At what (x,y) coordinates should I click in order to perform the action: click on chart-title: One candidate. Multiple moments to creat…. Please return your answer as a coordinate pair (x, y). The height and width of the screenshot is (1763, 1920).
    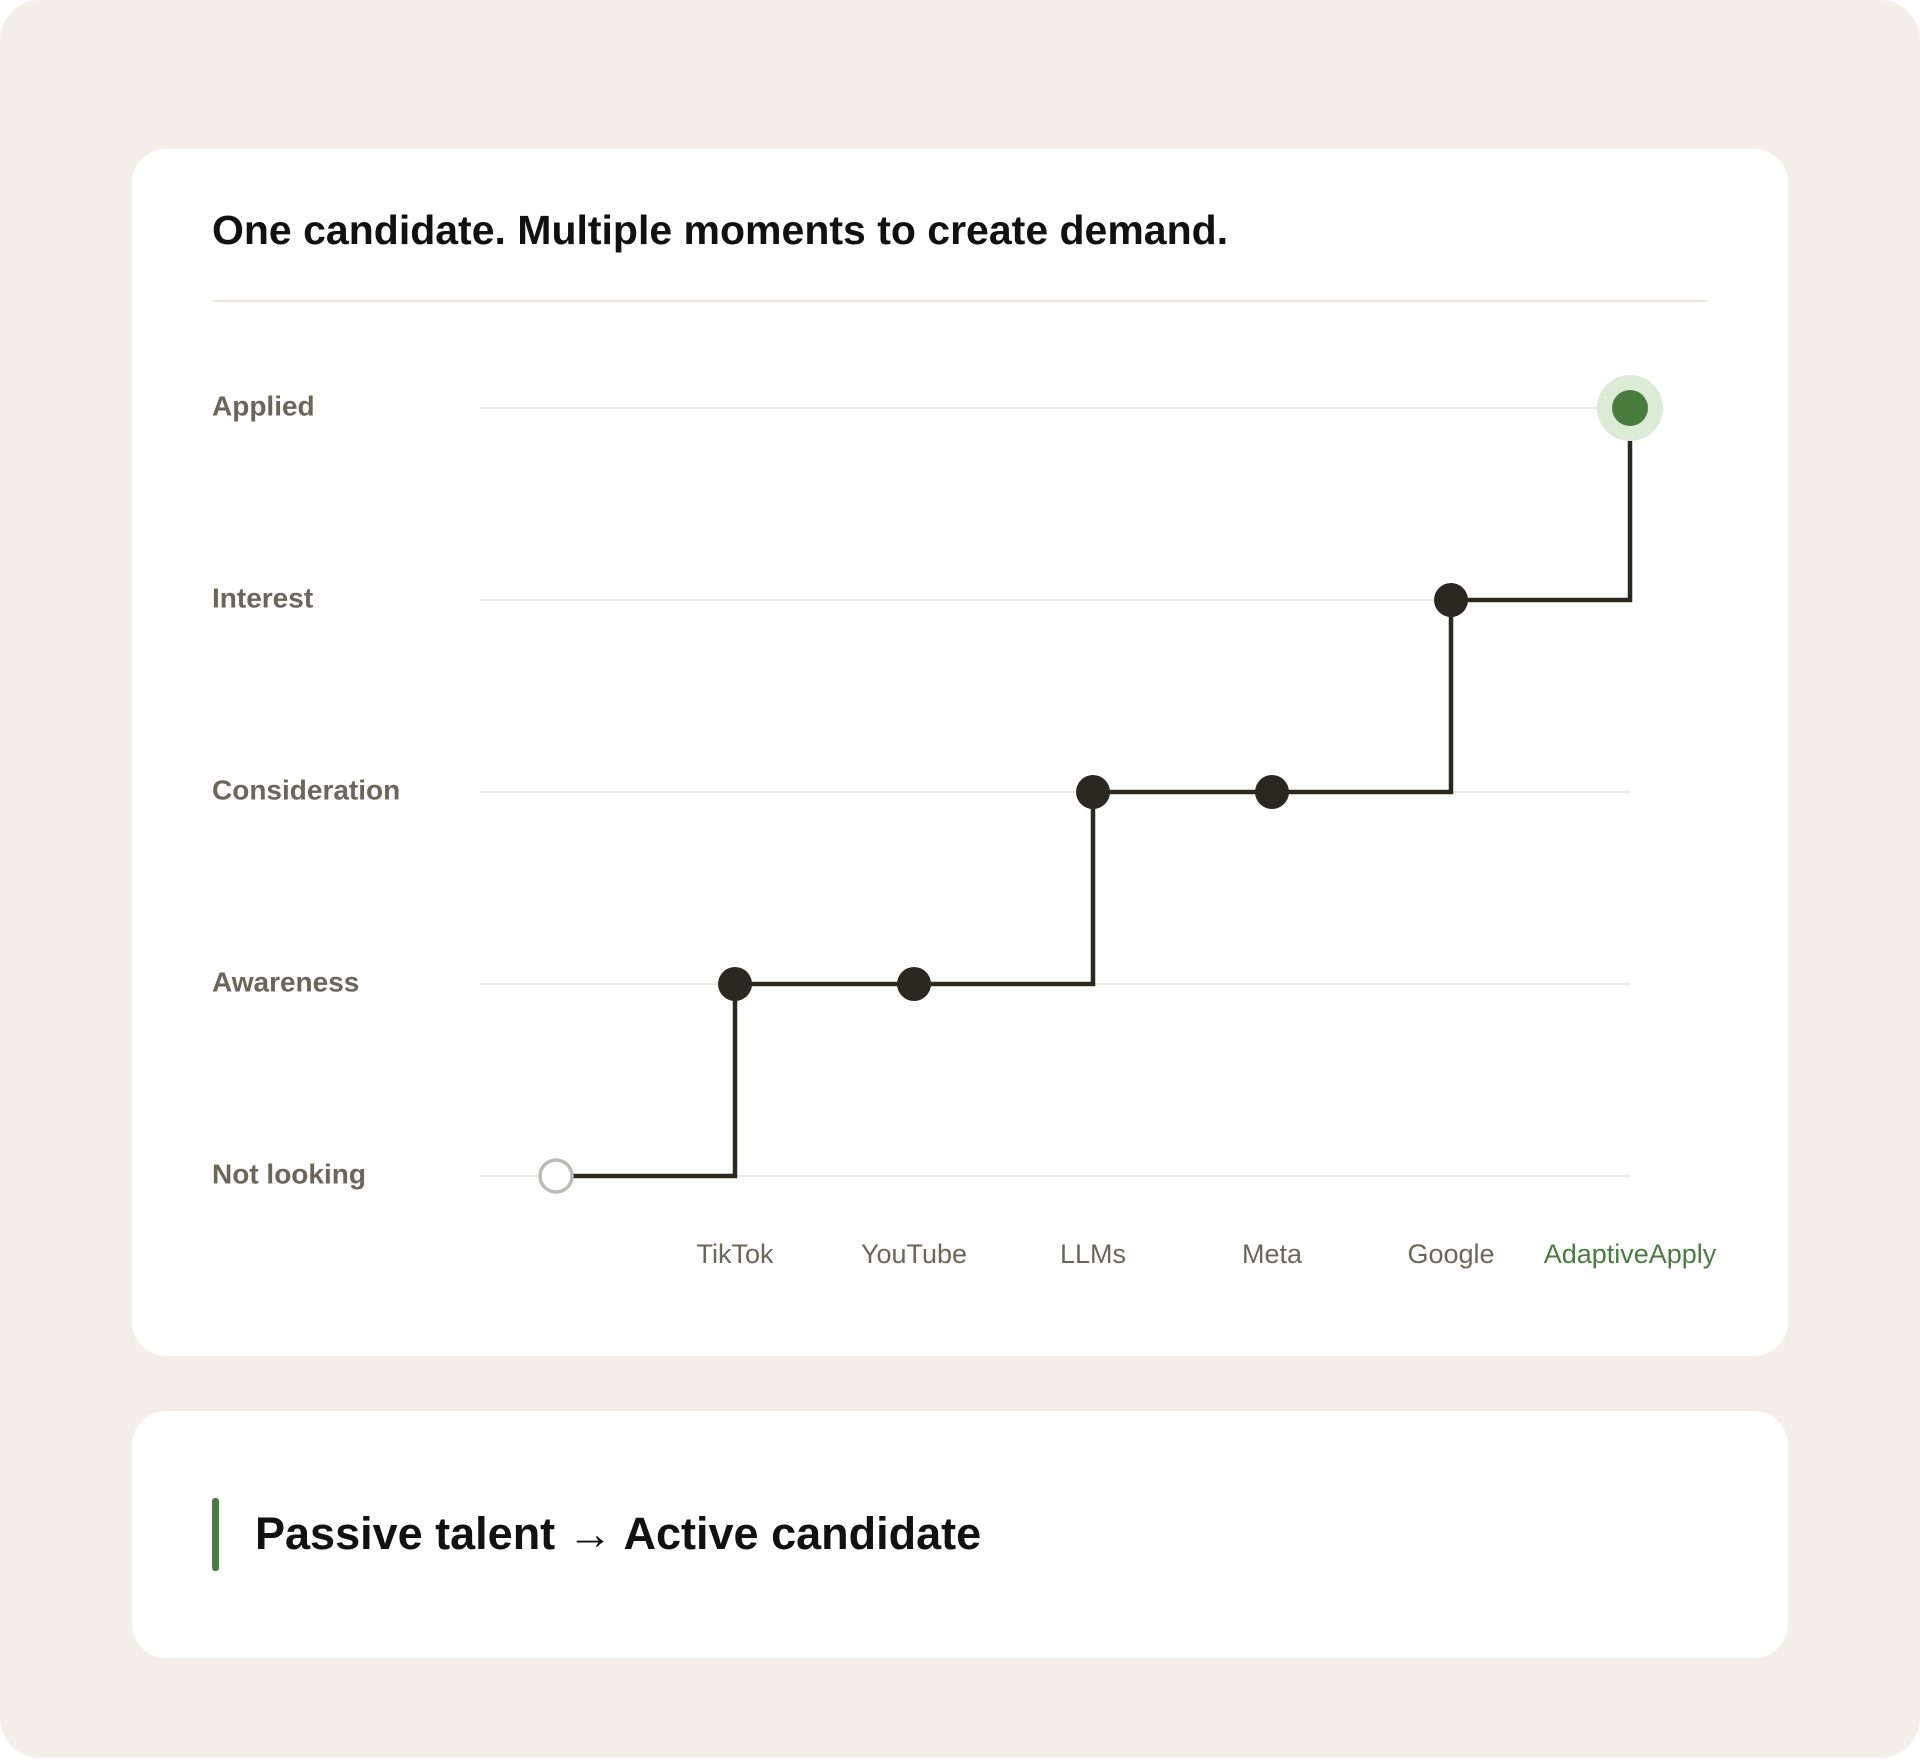
    Looking at the image, I should click on (720, 230).